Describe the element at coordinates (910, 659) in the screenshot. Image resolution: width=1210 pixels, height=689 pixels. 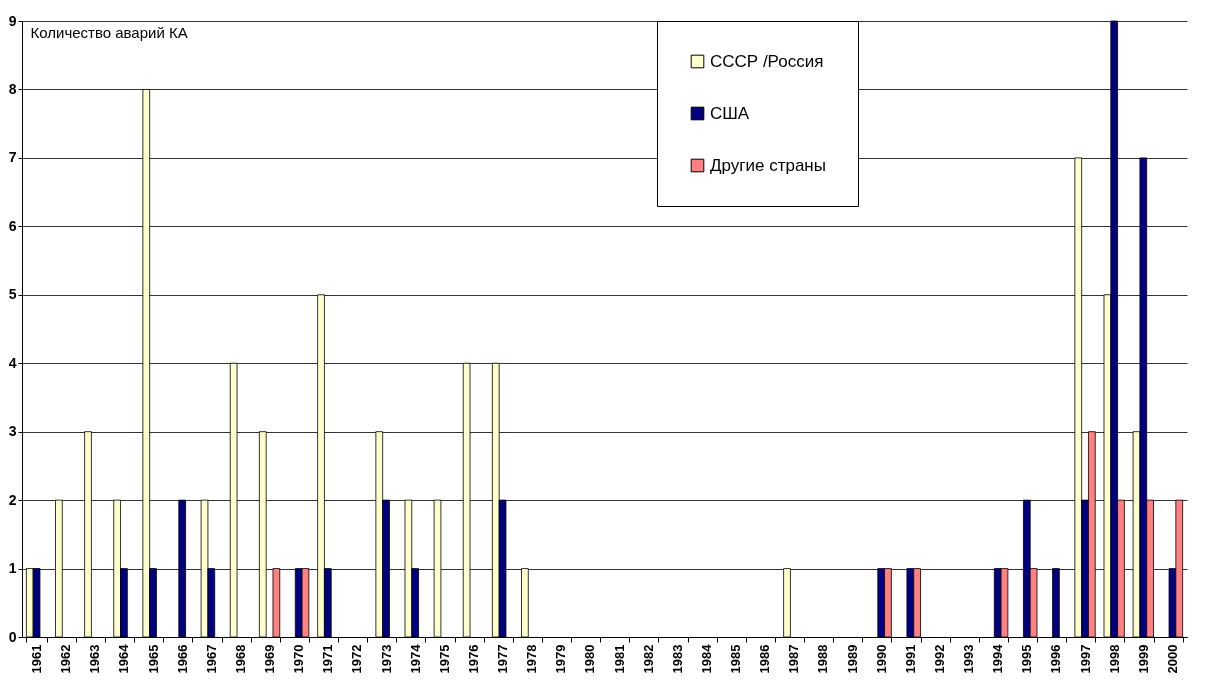
I see `x-tick-label: 1991` at that location.